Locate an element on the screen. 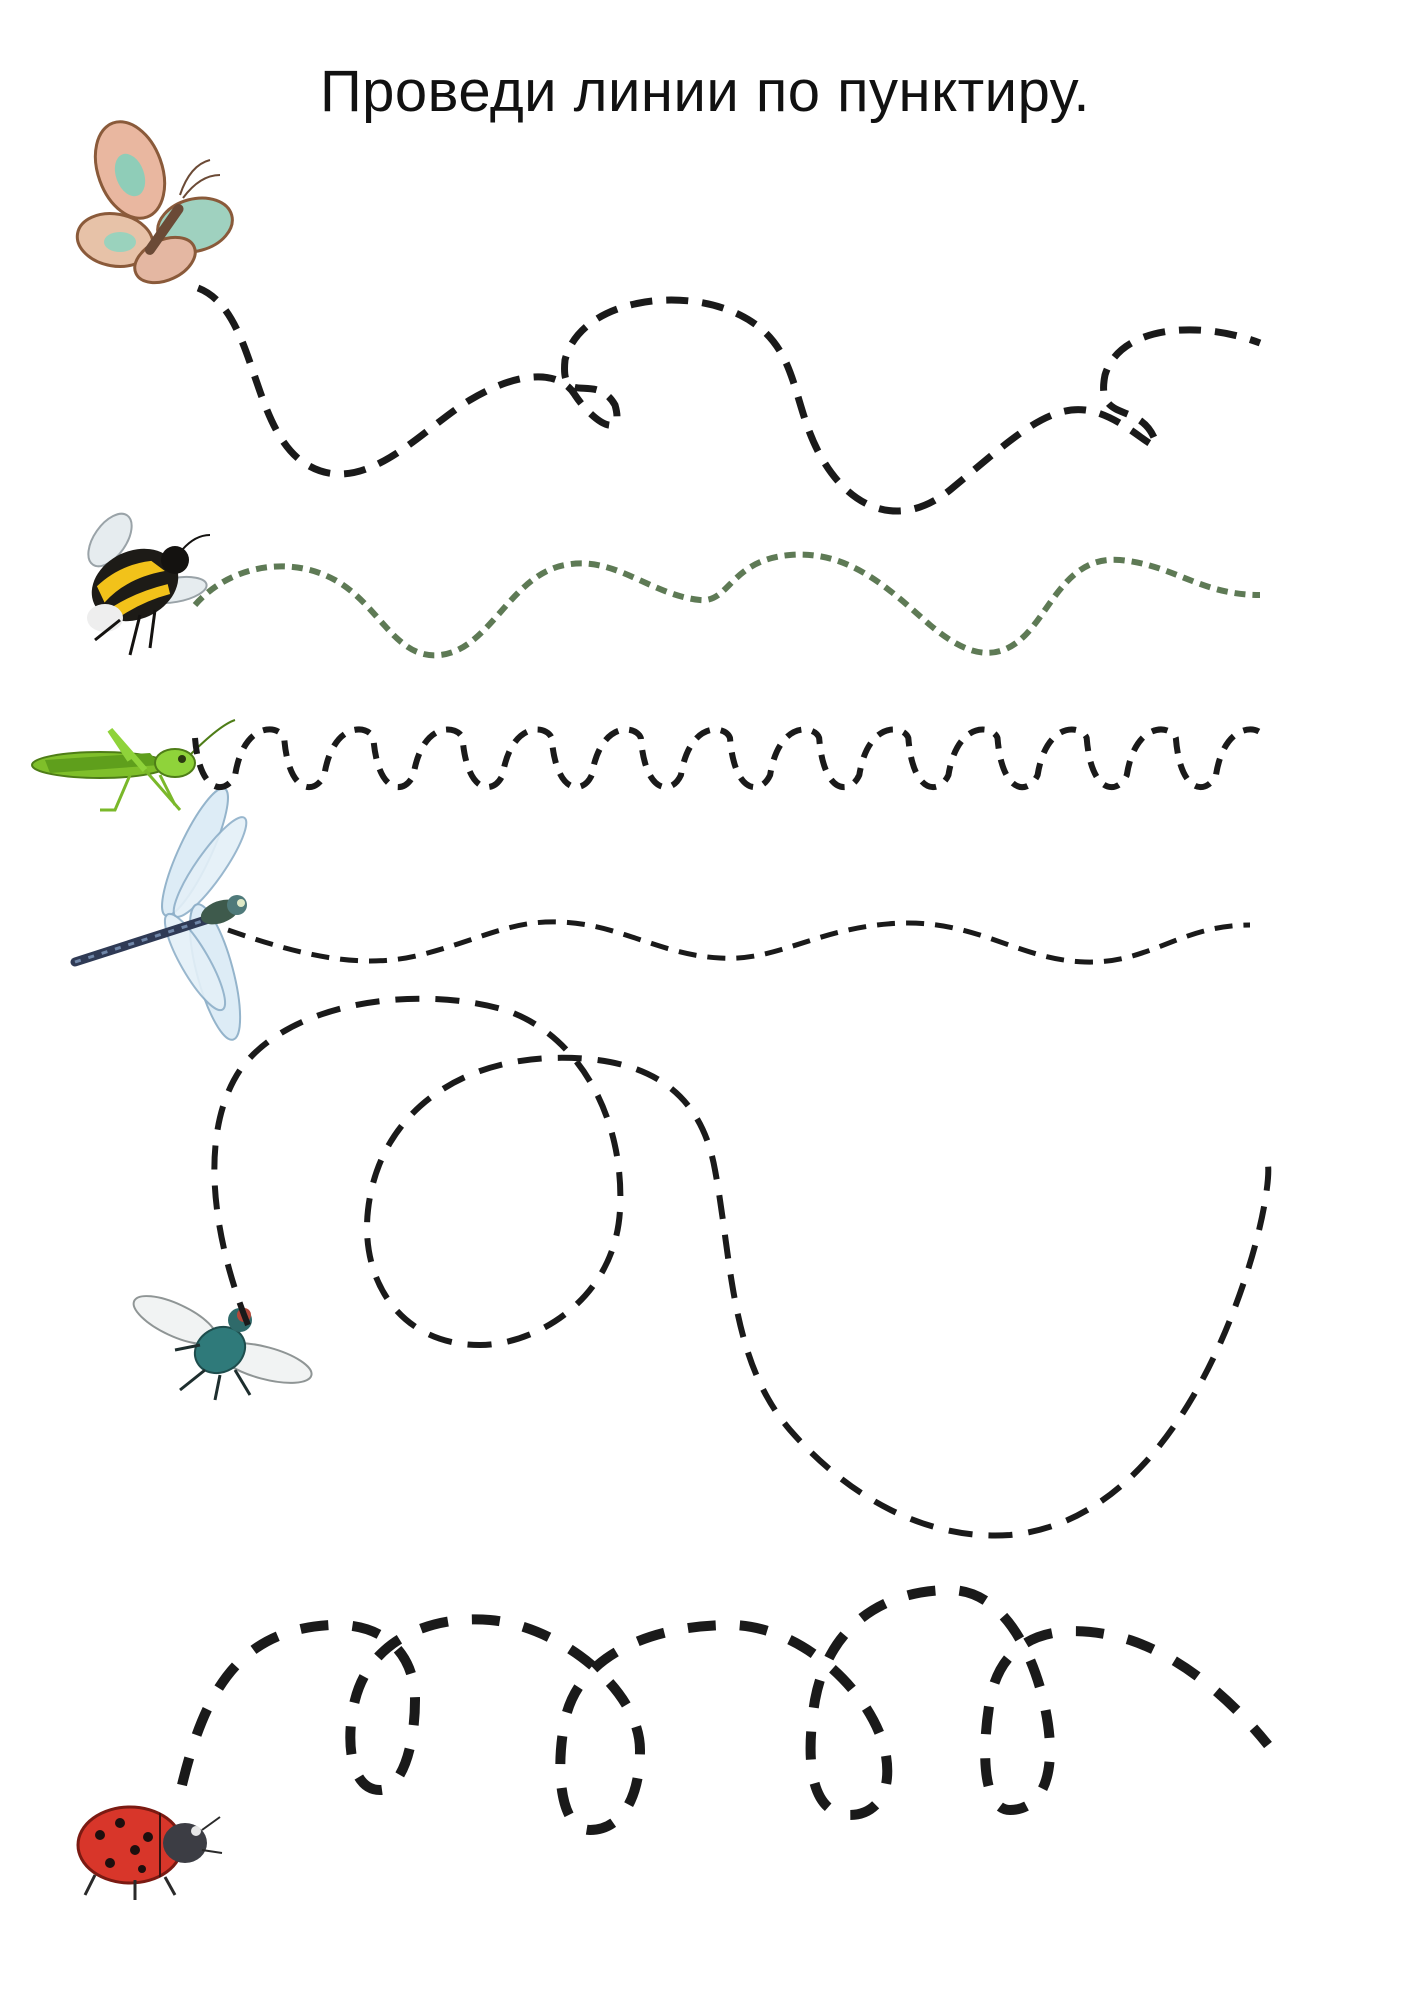  butterfly-trail is located at coordinates (729, 399).